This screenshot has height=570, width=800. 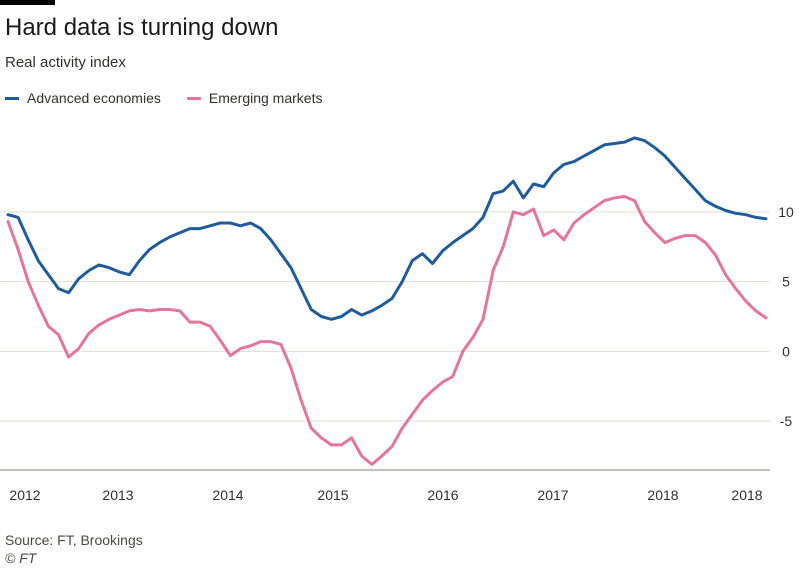 What do you see at coordinates (142, 27) in the screenshot?
I see `chart-title: Hard data is turning down` at bounding box center [142, 27].